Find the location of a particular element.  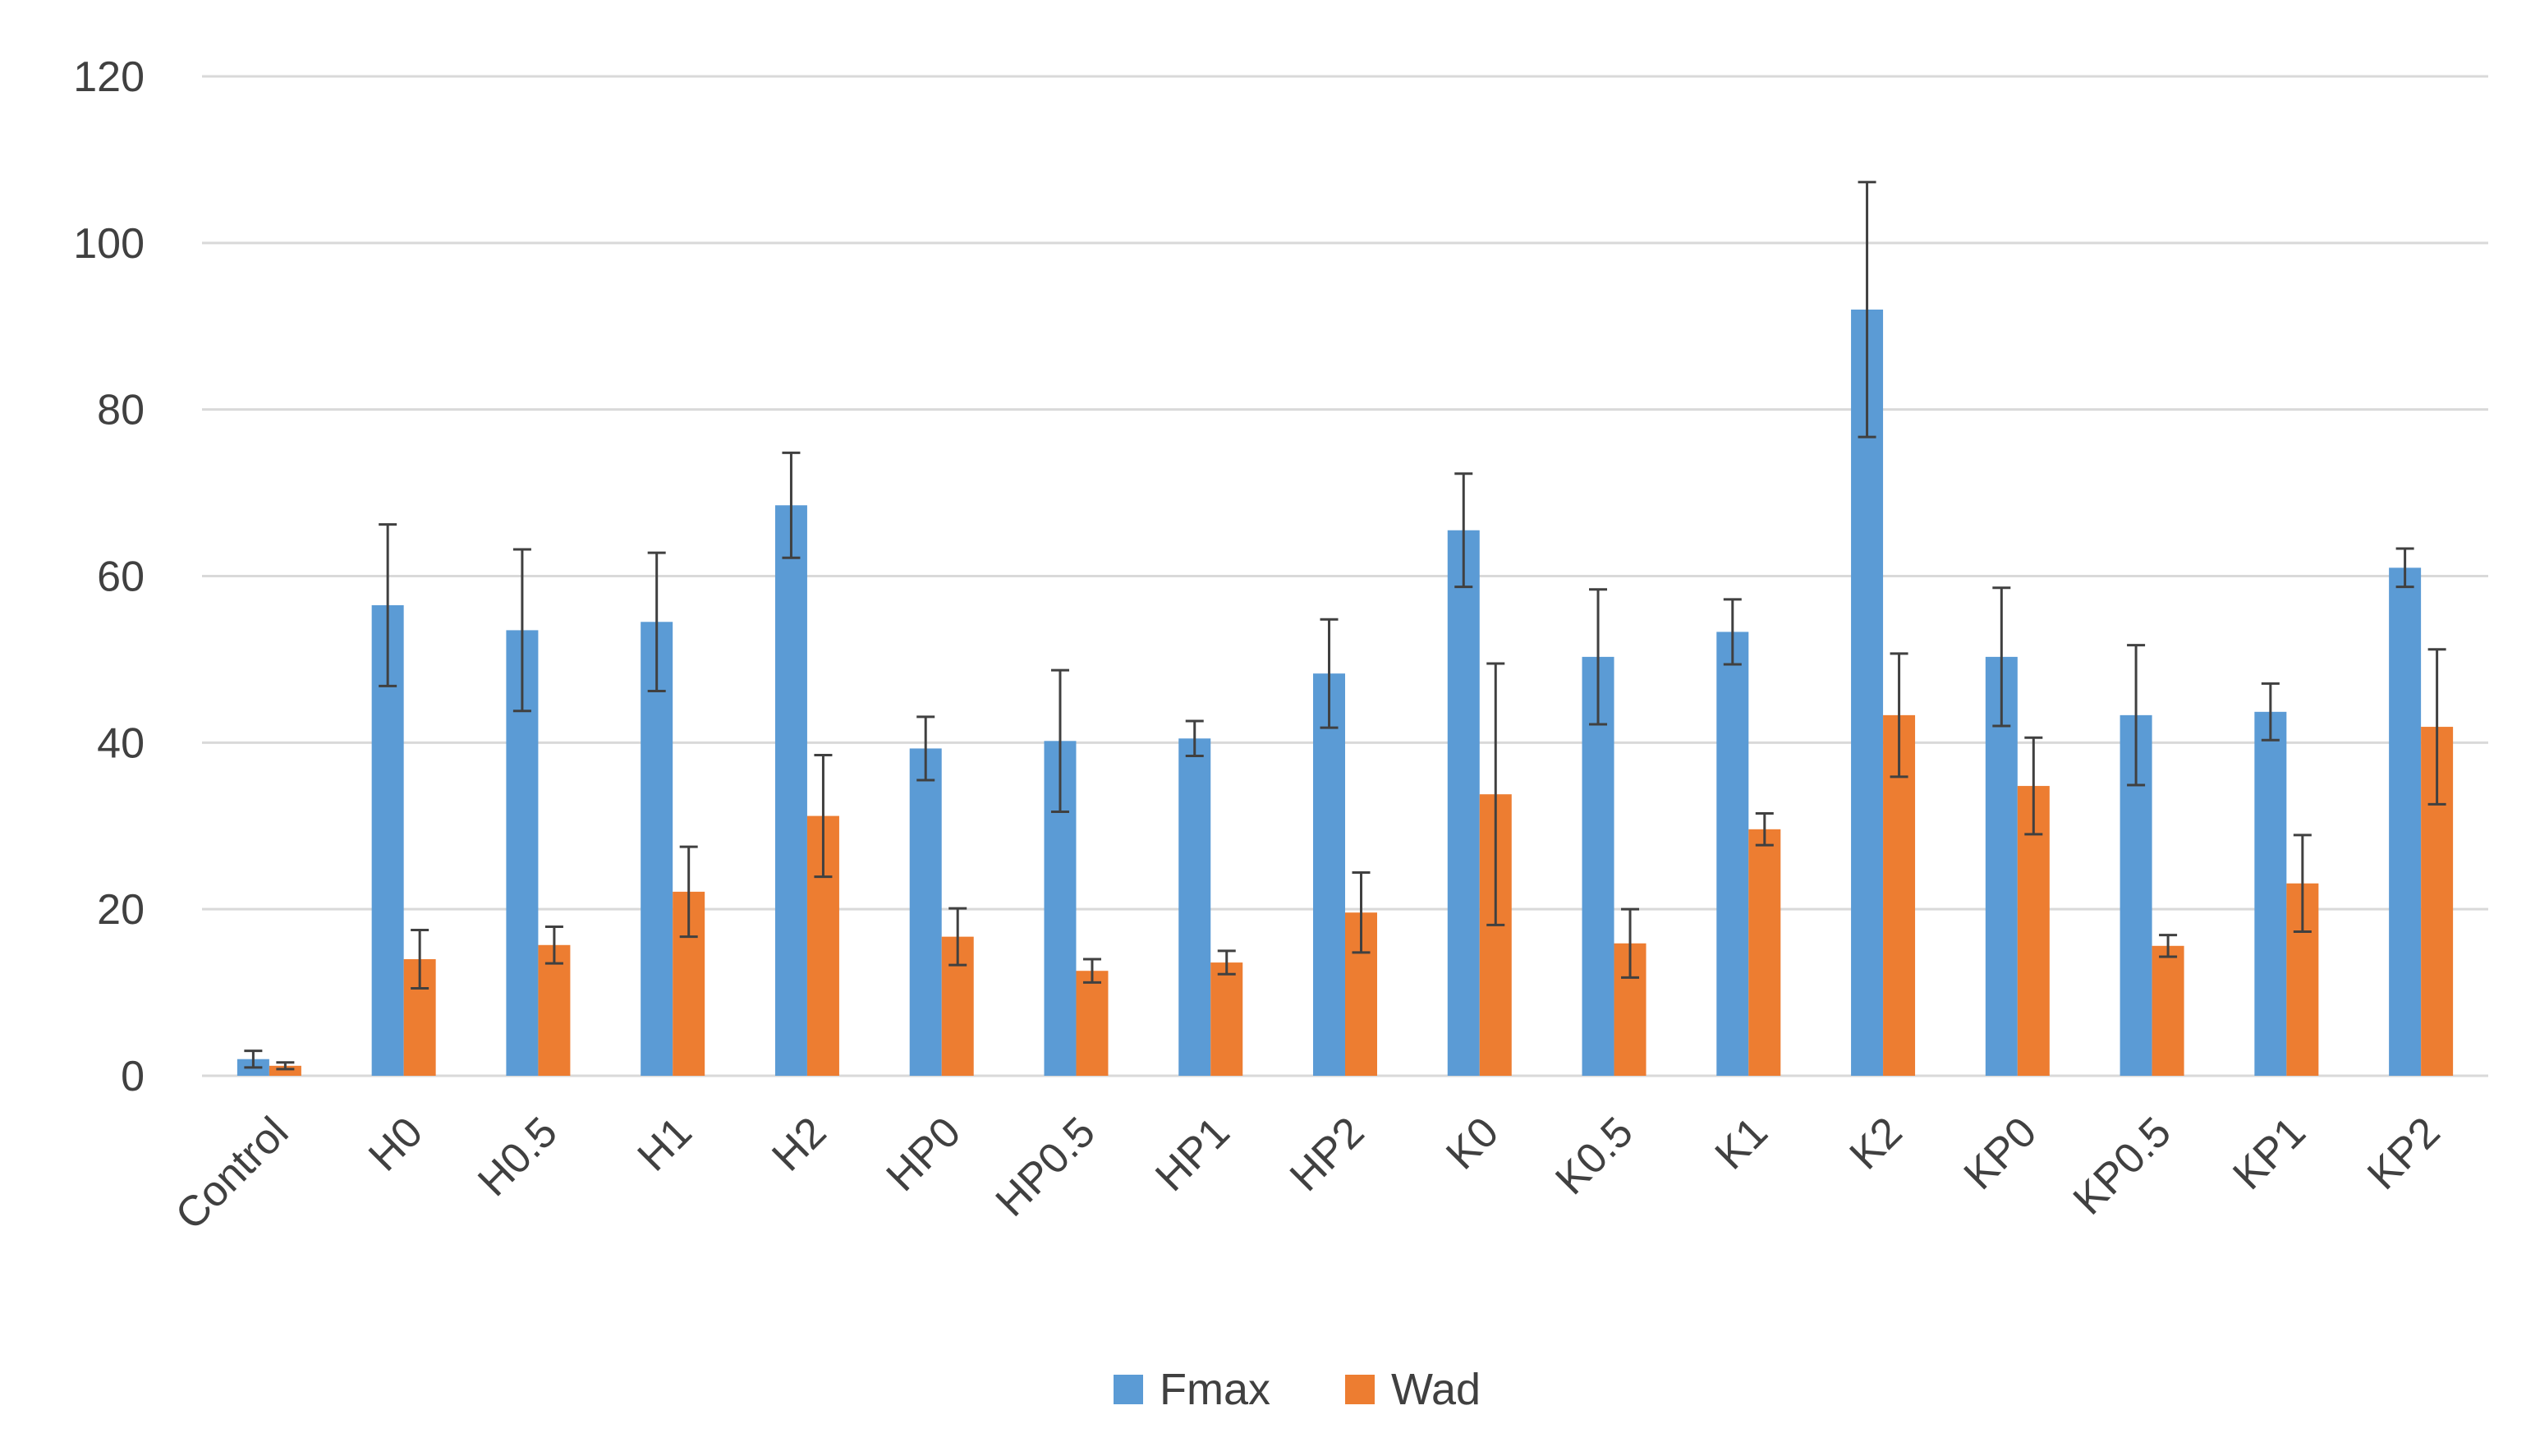

error-bar-wad-k1 is located at coordinates (1764, 829).